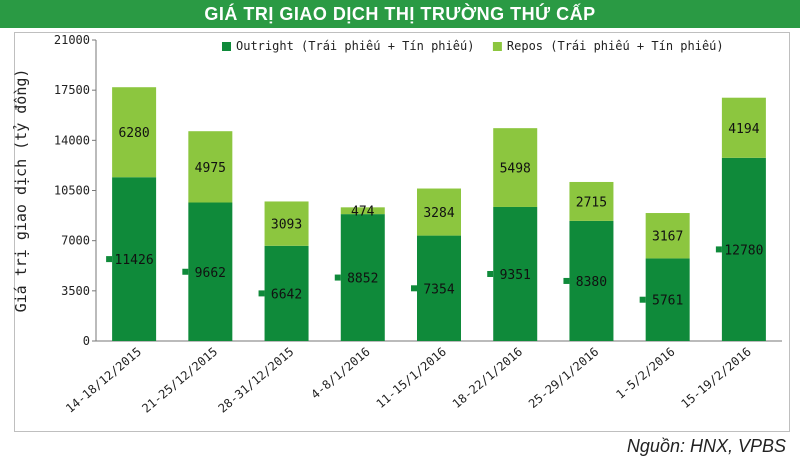 This screenshot has width=800, height=460. I want to click on repos-data-label: 3284, so click(438, 213).